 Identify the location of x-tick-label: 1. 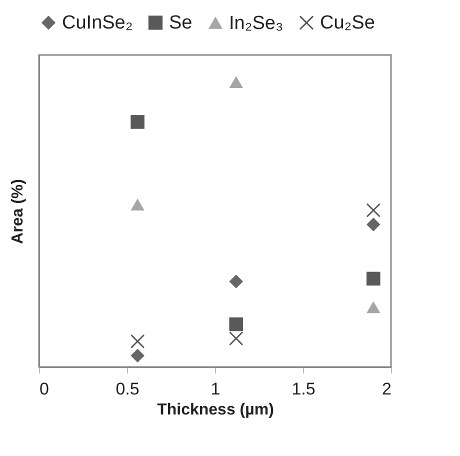
(215, 389).